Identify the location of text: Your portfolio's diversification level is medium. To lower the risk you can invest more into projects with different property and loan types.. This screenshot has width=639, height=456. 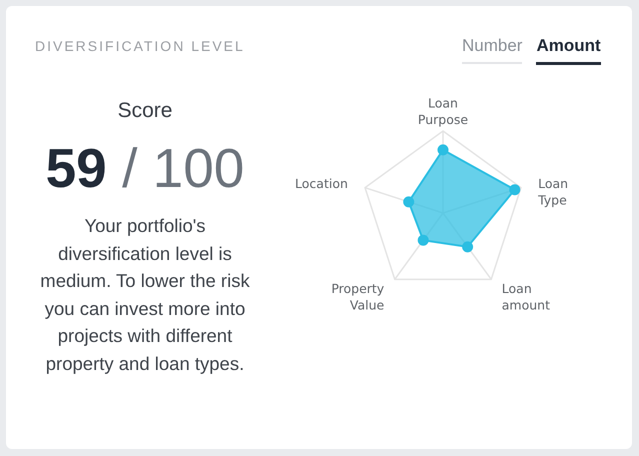
(145, 295).